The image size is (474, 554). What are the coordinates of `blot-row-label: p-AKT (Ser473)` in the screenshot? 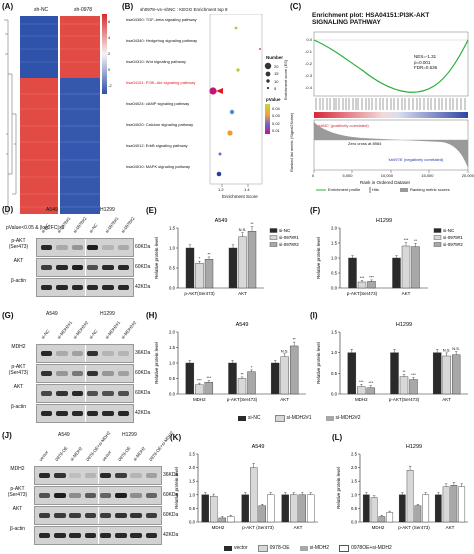 It's located at (17, 492).